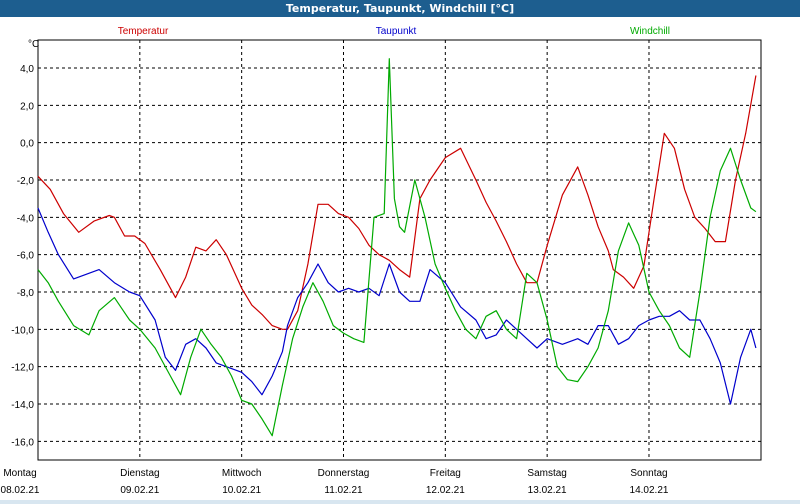  What do you see at coordinates (143, 31) in the screenshot?
I see `legend-entry-temperatur: Temperatur` at bounding box center [143, 31].